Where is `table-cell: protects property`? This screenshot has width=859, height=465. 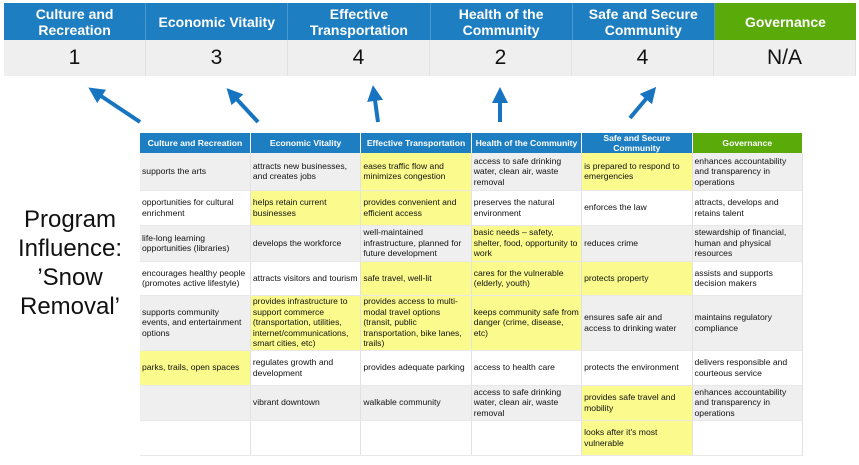
table-cell: protects property is located at coordinates (637, 278).